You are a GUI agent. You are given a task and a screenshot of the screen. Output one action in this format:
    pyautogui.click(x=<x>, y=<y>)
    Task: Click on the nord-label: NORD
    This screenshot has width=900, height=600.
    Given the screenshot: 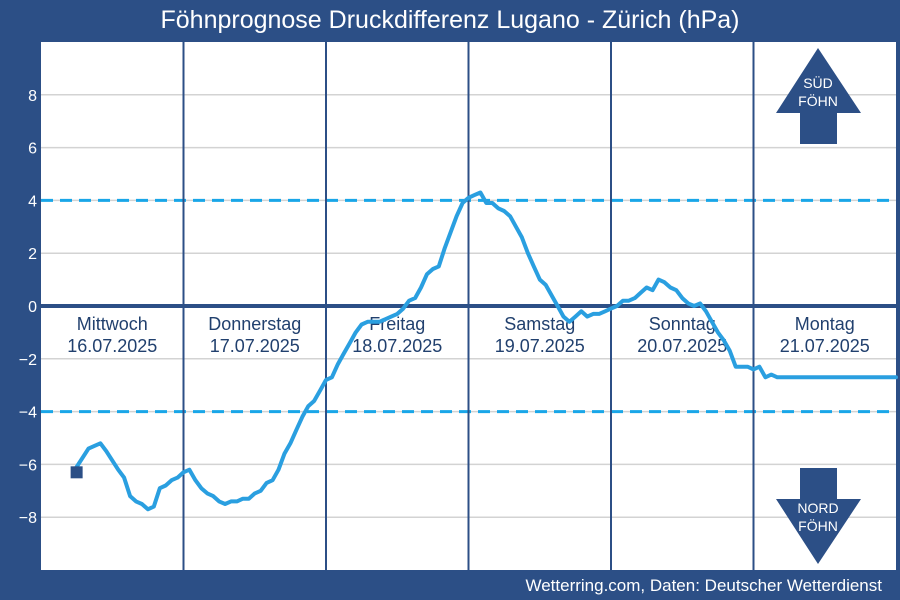 What is the action you would take?
    pyautogui.click(x=817, y=508)
    